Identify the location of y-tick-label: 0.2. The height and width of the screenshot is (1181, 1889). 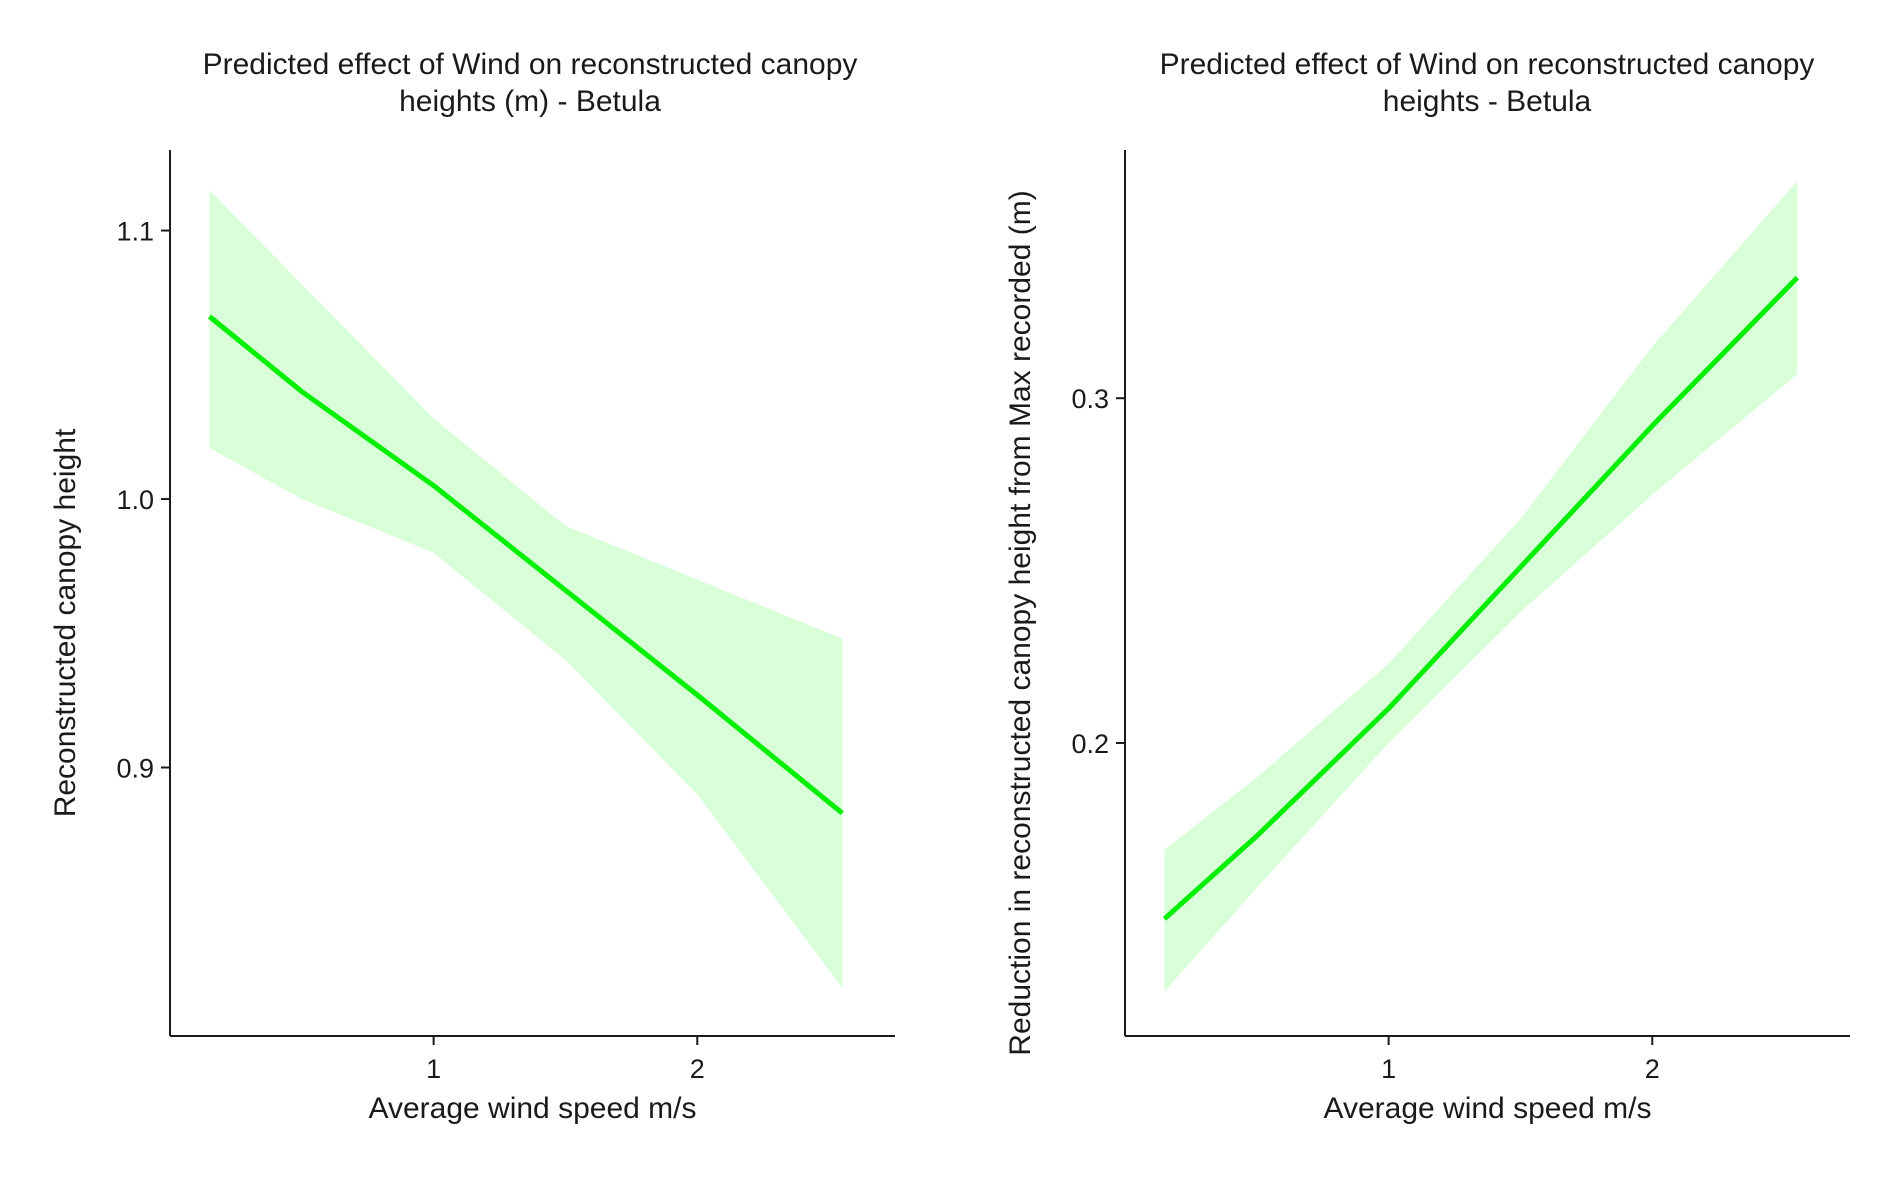
(1090, 744).